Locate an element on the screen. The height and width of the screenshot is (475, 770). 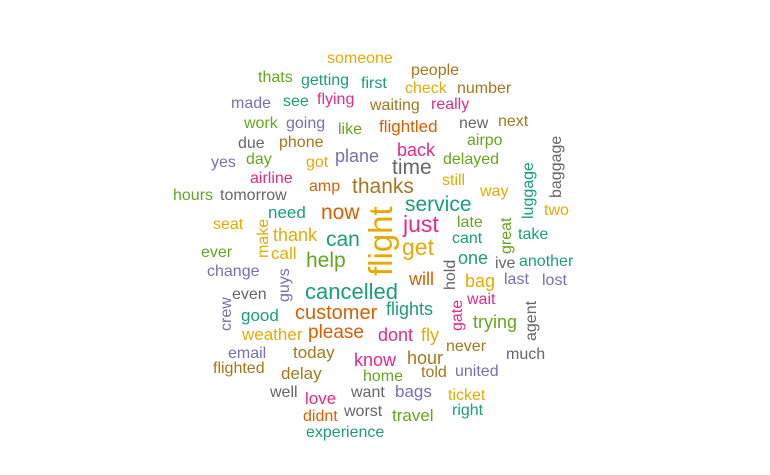
word-can: can is located at coordinates (343, 239).